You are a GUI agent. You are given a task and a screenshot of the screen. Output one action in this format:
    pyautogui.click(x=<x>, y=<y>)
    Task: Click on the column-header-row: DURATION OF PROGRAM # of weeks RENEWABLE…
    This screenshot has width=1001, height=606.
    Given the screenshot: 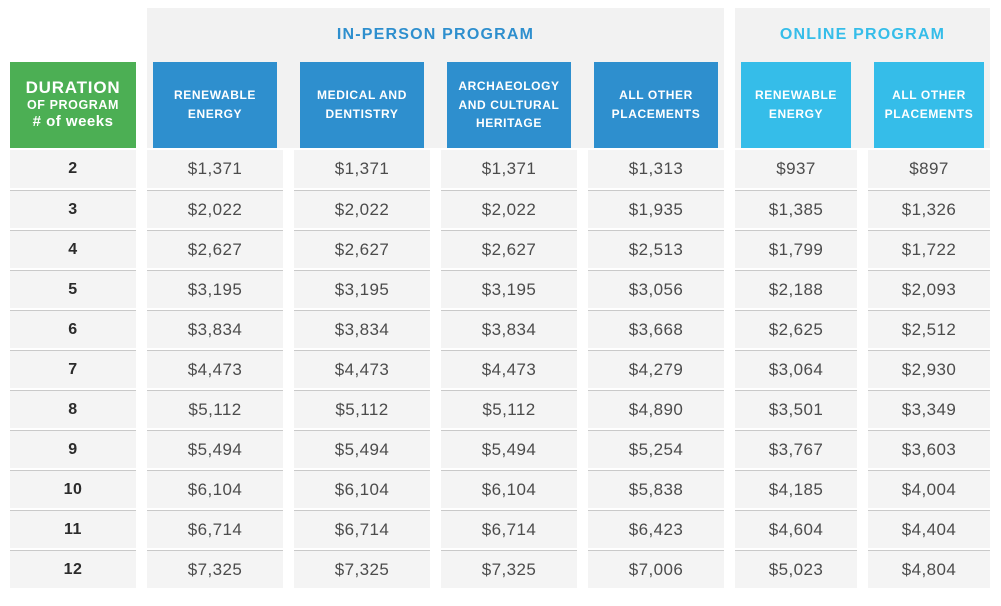 What is the action you would take?
    pyautogui.click(x=500, y=105)
    